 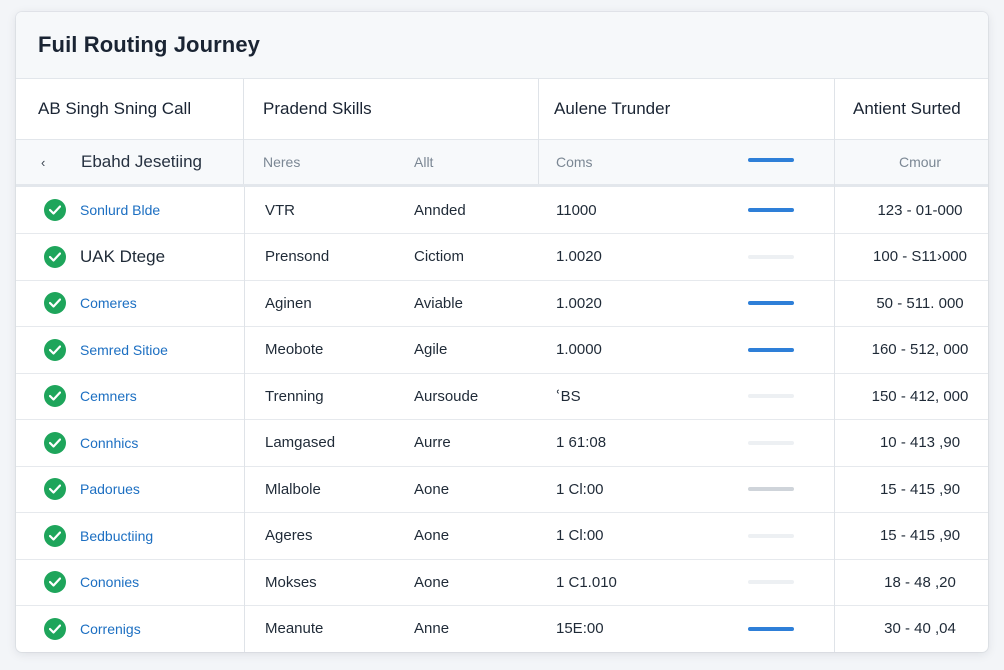 What do you see at coordinates (300, 442) in the screenshot?
I see `row-skill: Lamgased` at bounding box center [300, 442].